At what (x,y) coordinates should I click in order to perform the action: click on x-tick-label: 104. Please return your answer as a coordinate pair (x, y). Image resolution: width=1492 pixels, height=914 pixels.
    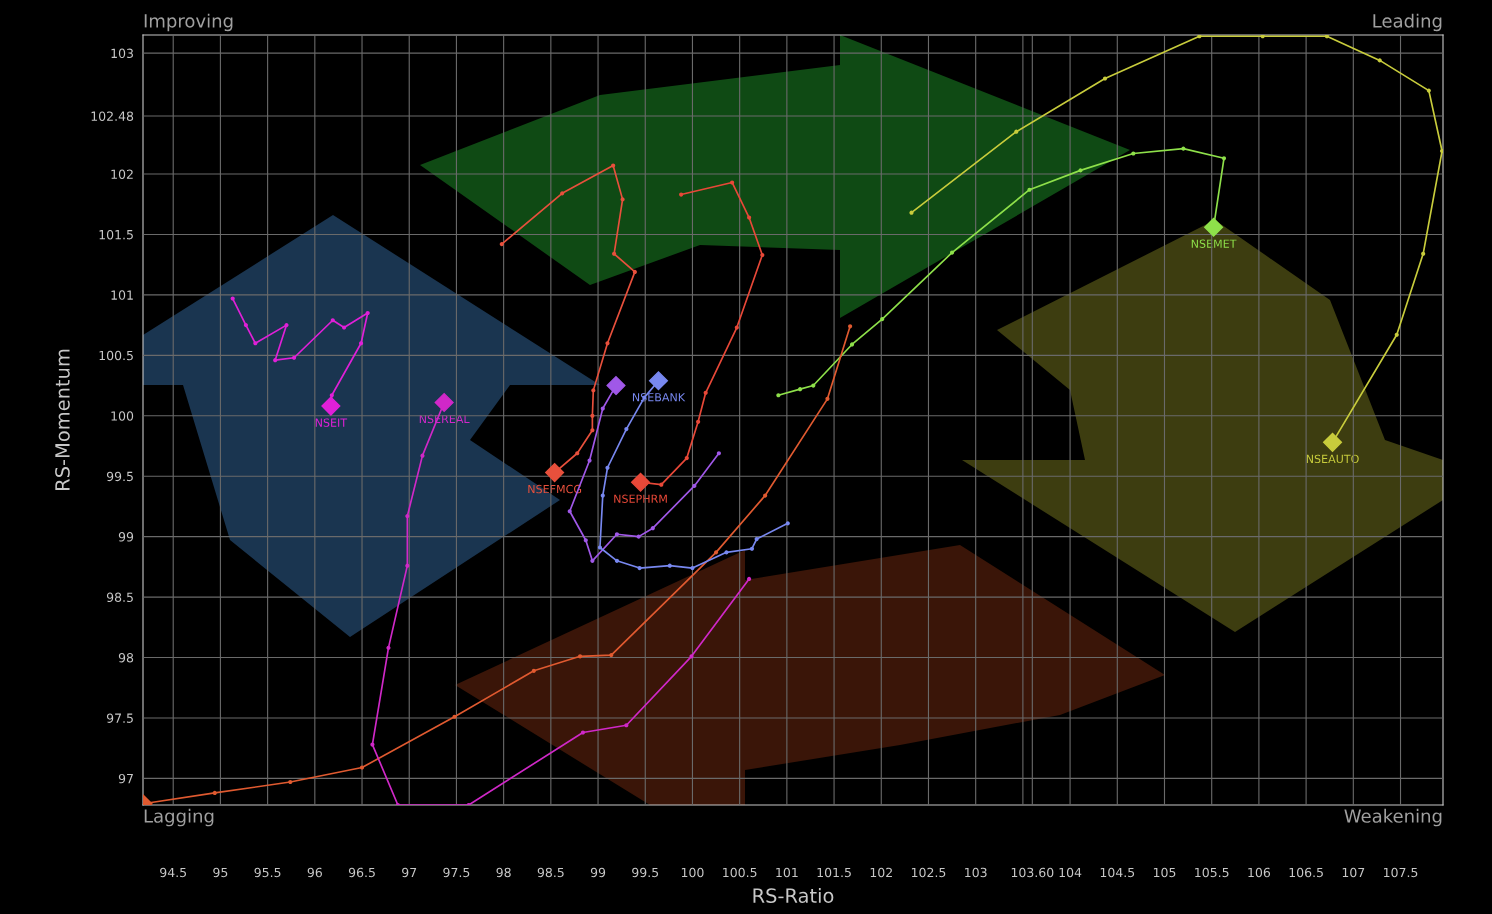
    Looking at the image, I should click on (1070, 872).